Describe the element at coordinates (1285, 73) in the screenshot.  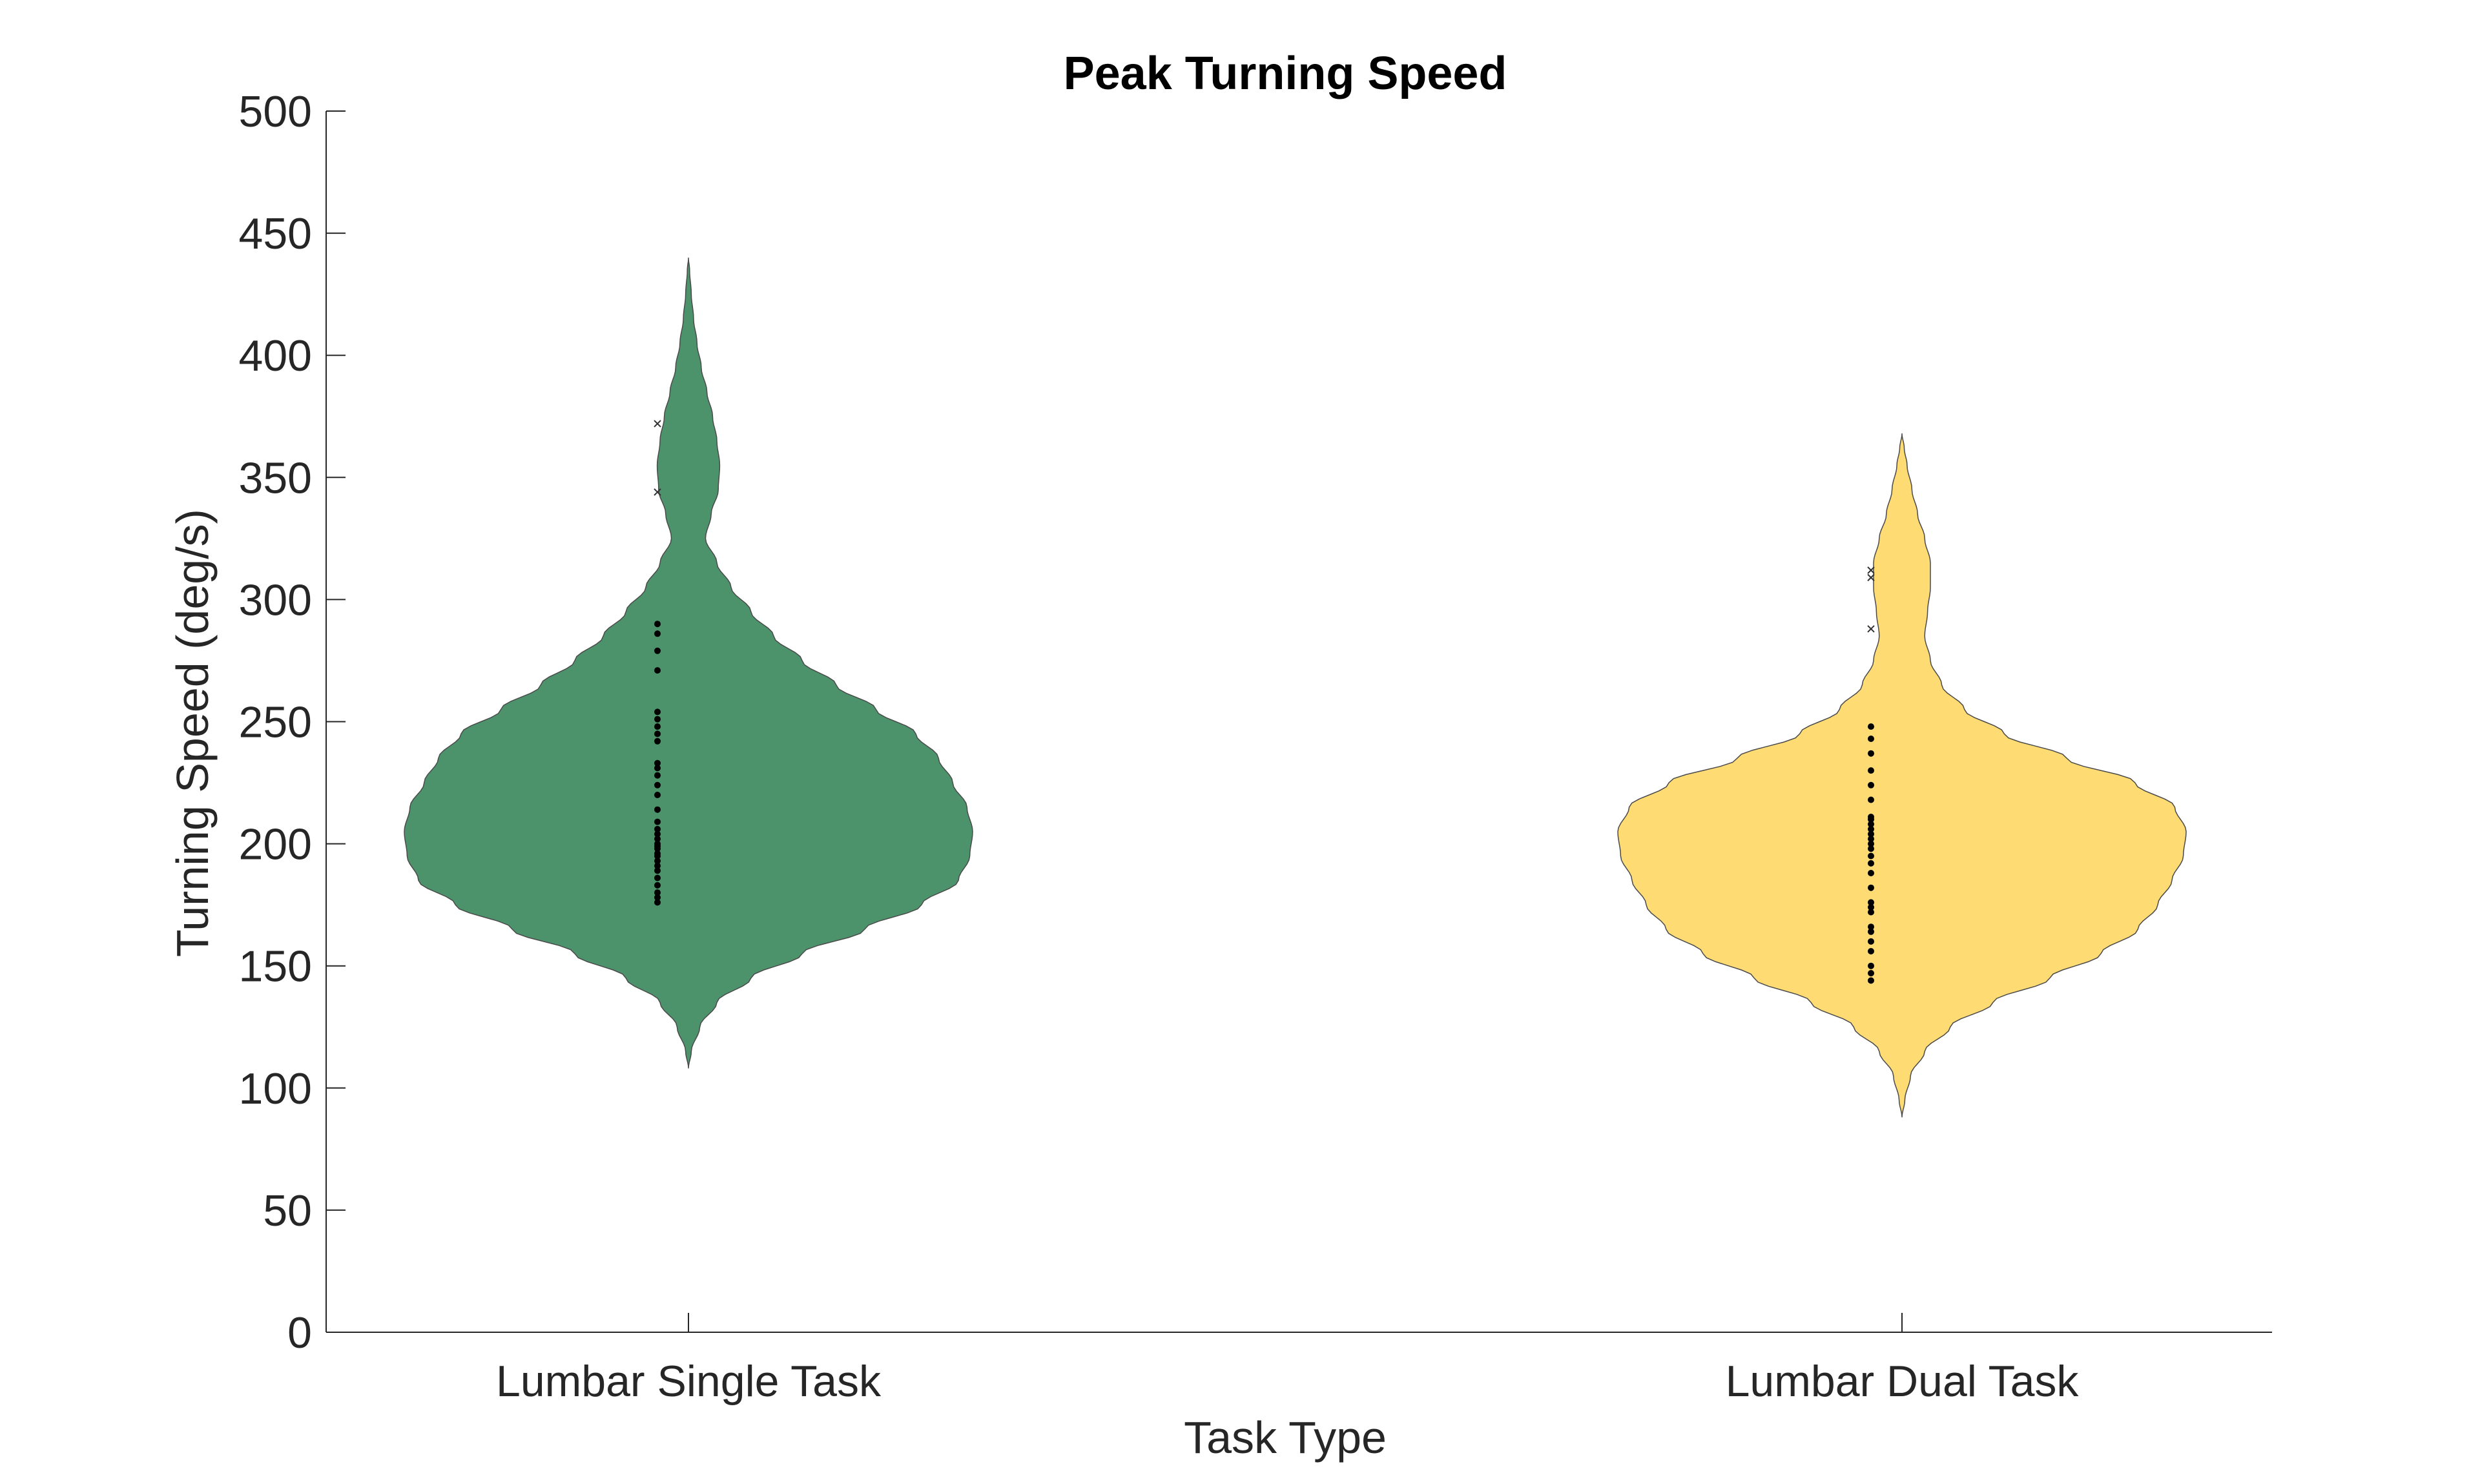
I see `chart-title: Peak Turning Speed` at that location.